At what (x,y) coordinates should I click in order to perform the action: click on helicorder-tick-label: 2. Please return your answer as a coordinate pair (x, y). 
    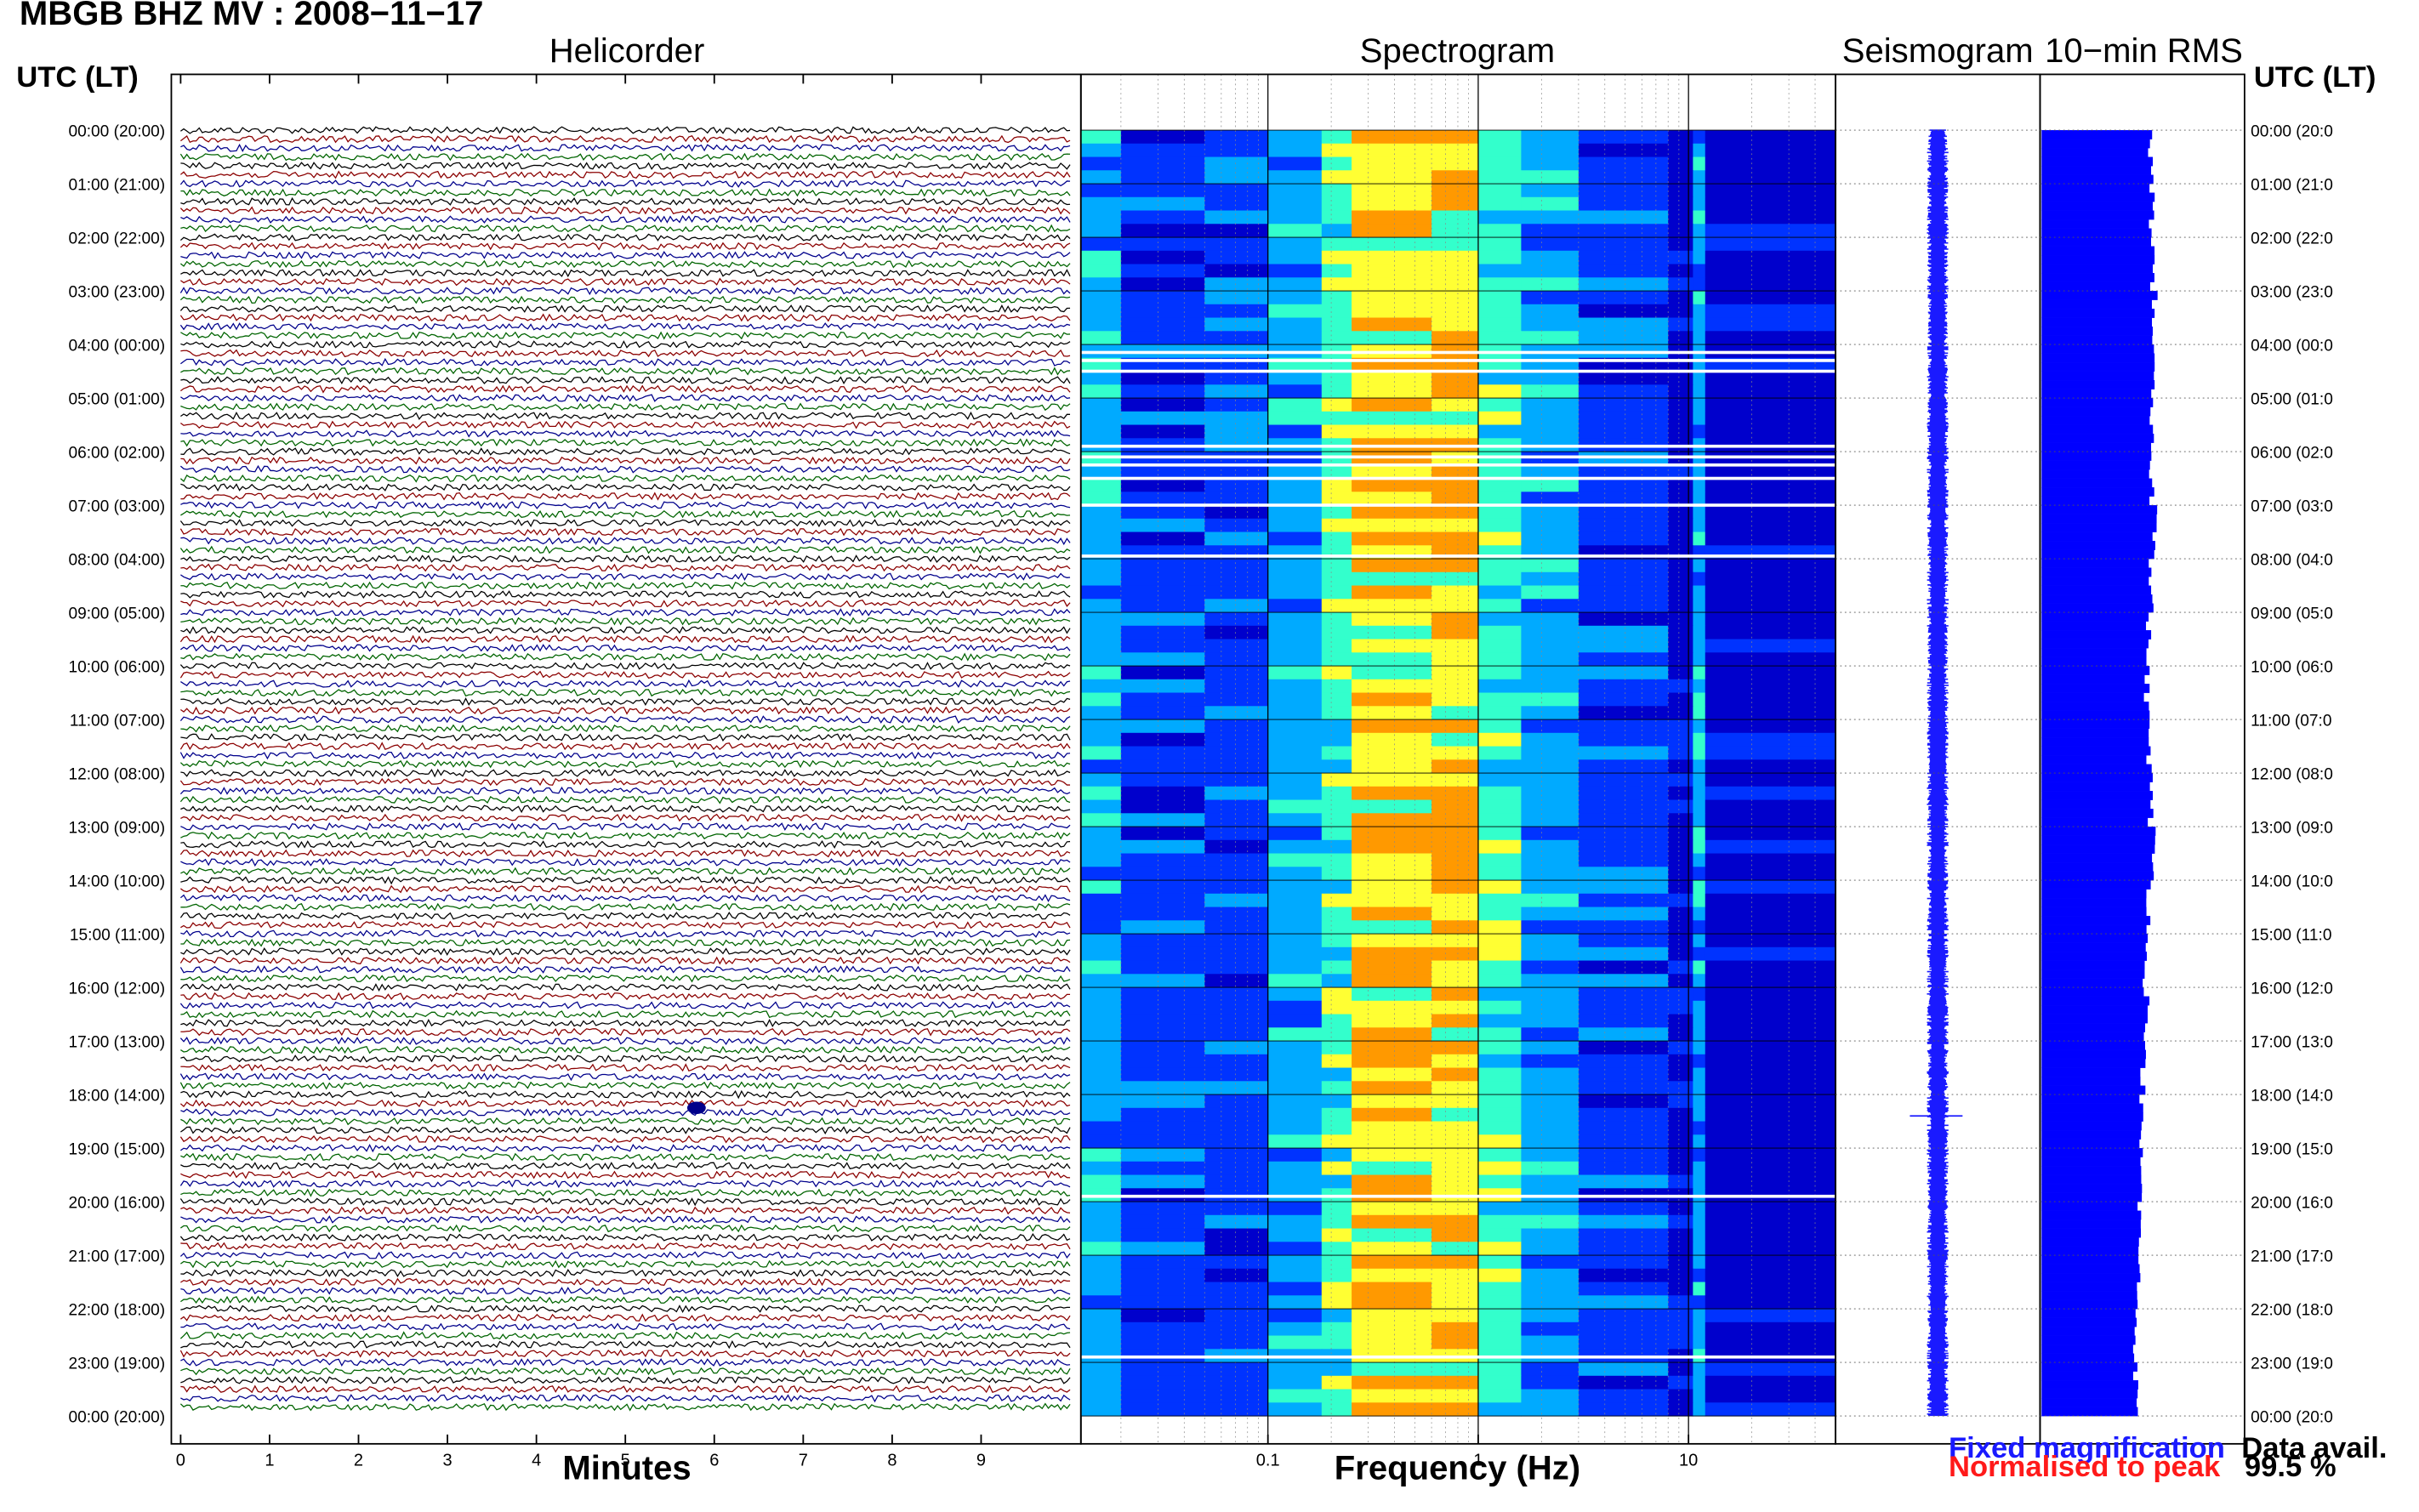
    Looking at the image, I should click on (358, 1460).